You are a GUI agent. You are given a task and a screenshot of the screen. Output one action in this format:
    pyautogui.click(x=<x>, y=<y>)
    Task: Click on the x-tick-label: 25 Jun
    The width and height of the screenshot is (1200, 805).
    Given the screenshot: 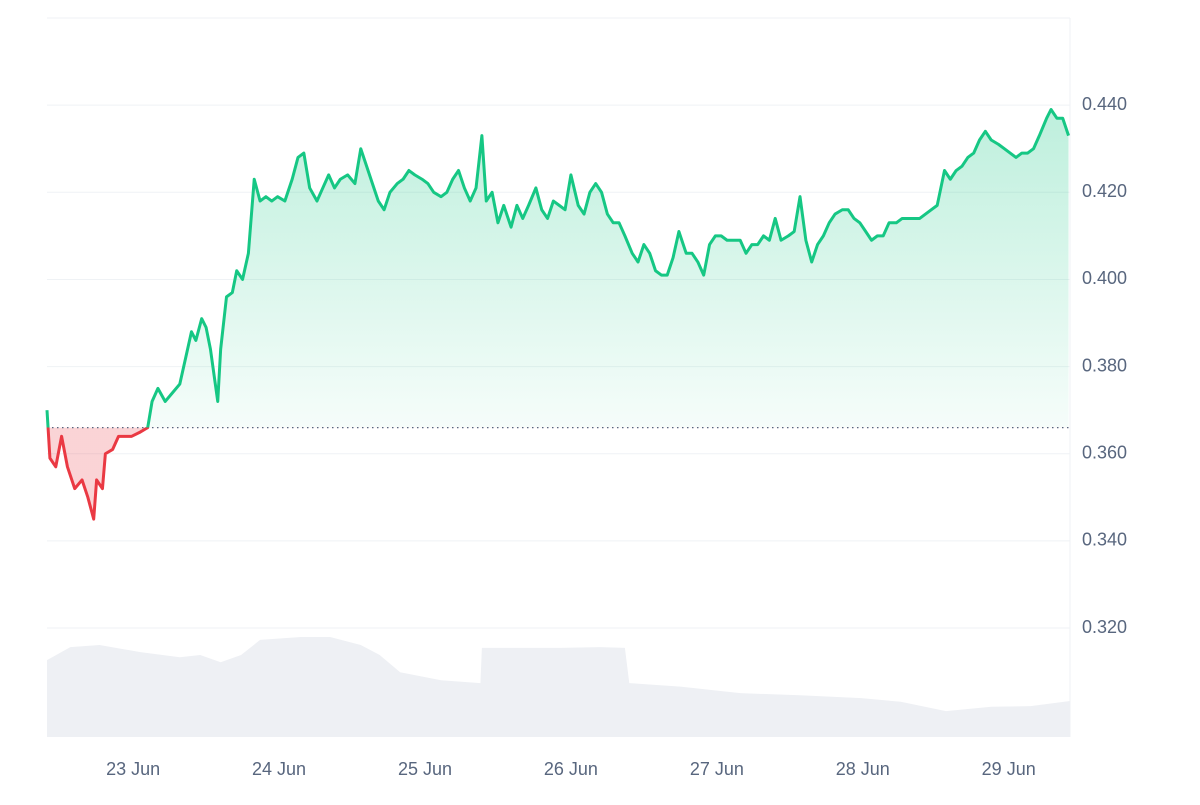 What is the action you would take?
    pyautogui.click(x=425, y=769)
    